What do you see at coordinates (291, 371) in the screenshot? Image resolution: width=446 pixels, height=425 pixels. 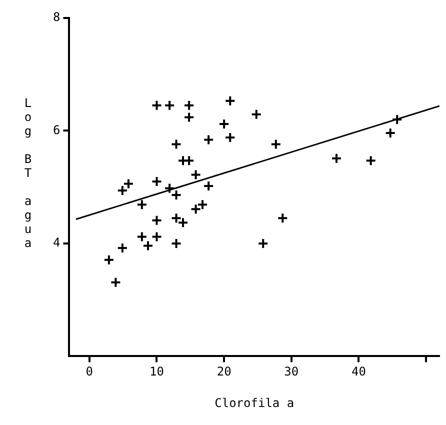 I see `x-tick-label: 30` at bounding box center [291, 371].